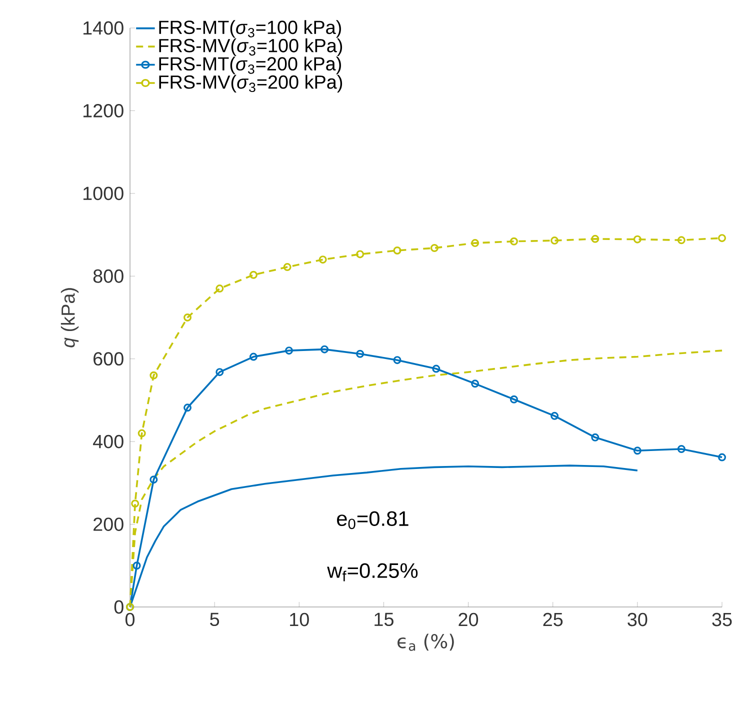 Image resolution: width=744 pixels, height=709 pixels. Describe the element at coordinates (722, 619) in the screenshot. I see `x-tick-label: 35` at that location.